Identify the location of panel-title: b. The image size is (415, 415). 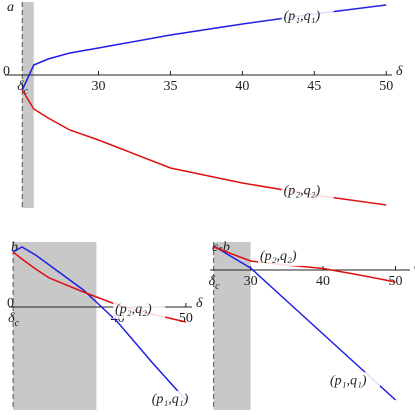
(14, 247).